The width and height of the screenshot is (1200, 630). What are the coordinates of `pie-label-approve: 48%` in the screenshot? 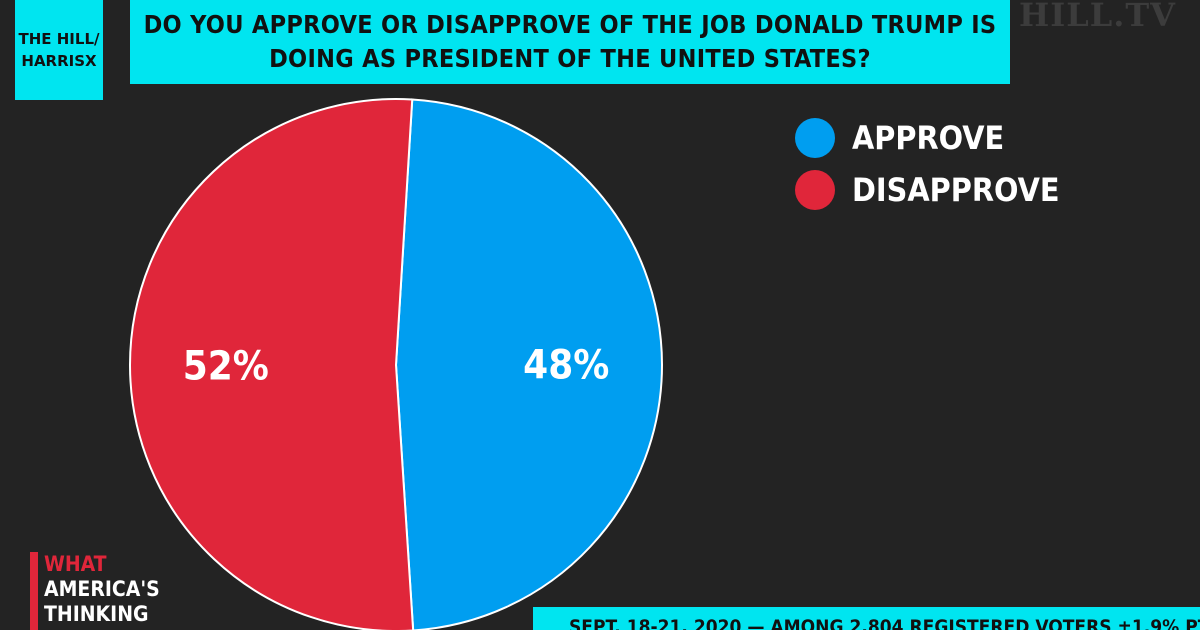 It's located at (566, 366).